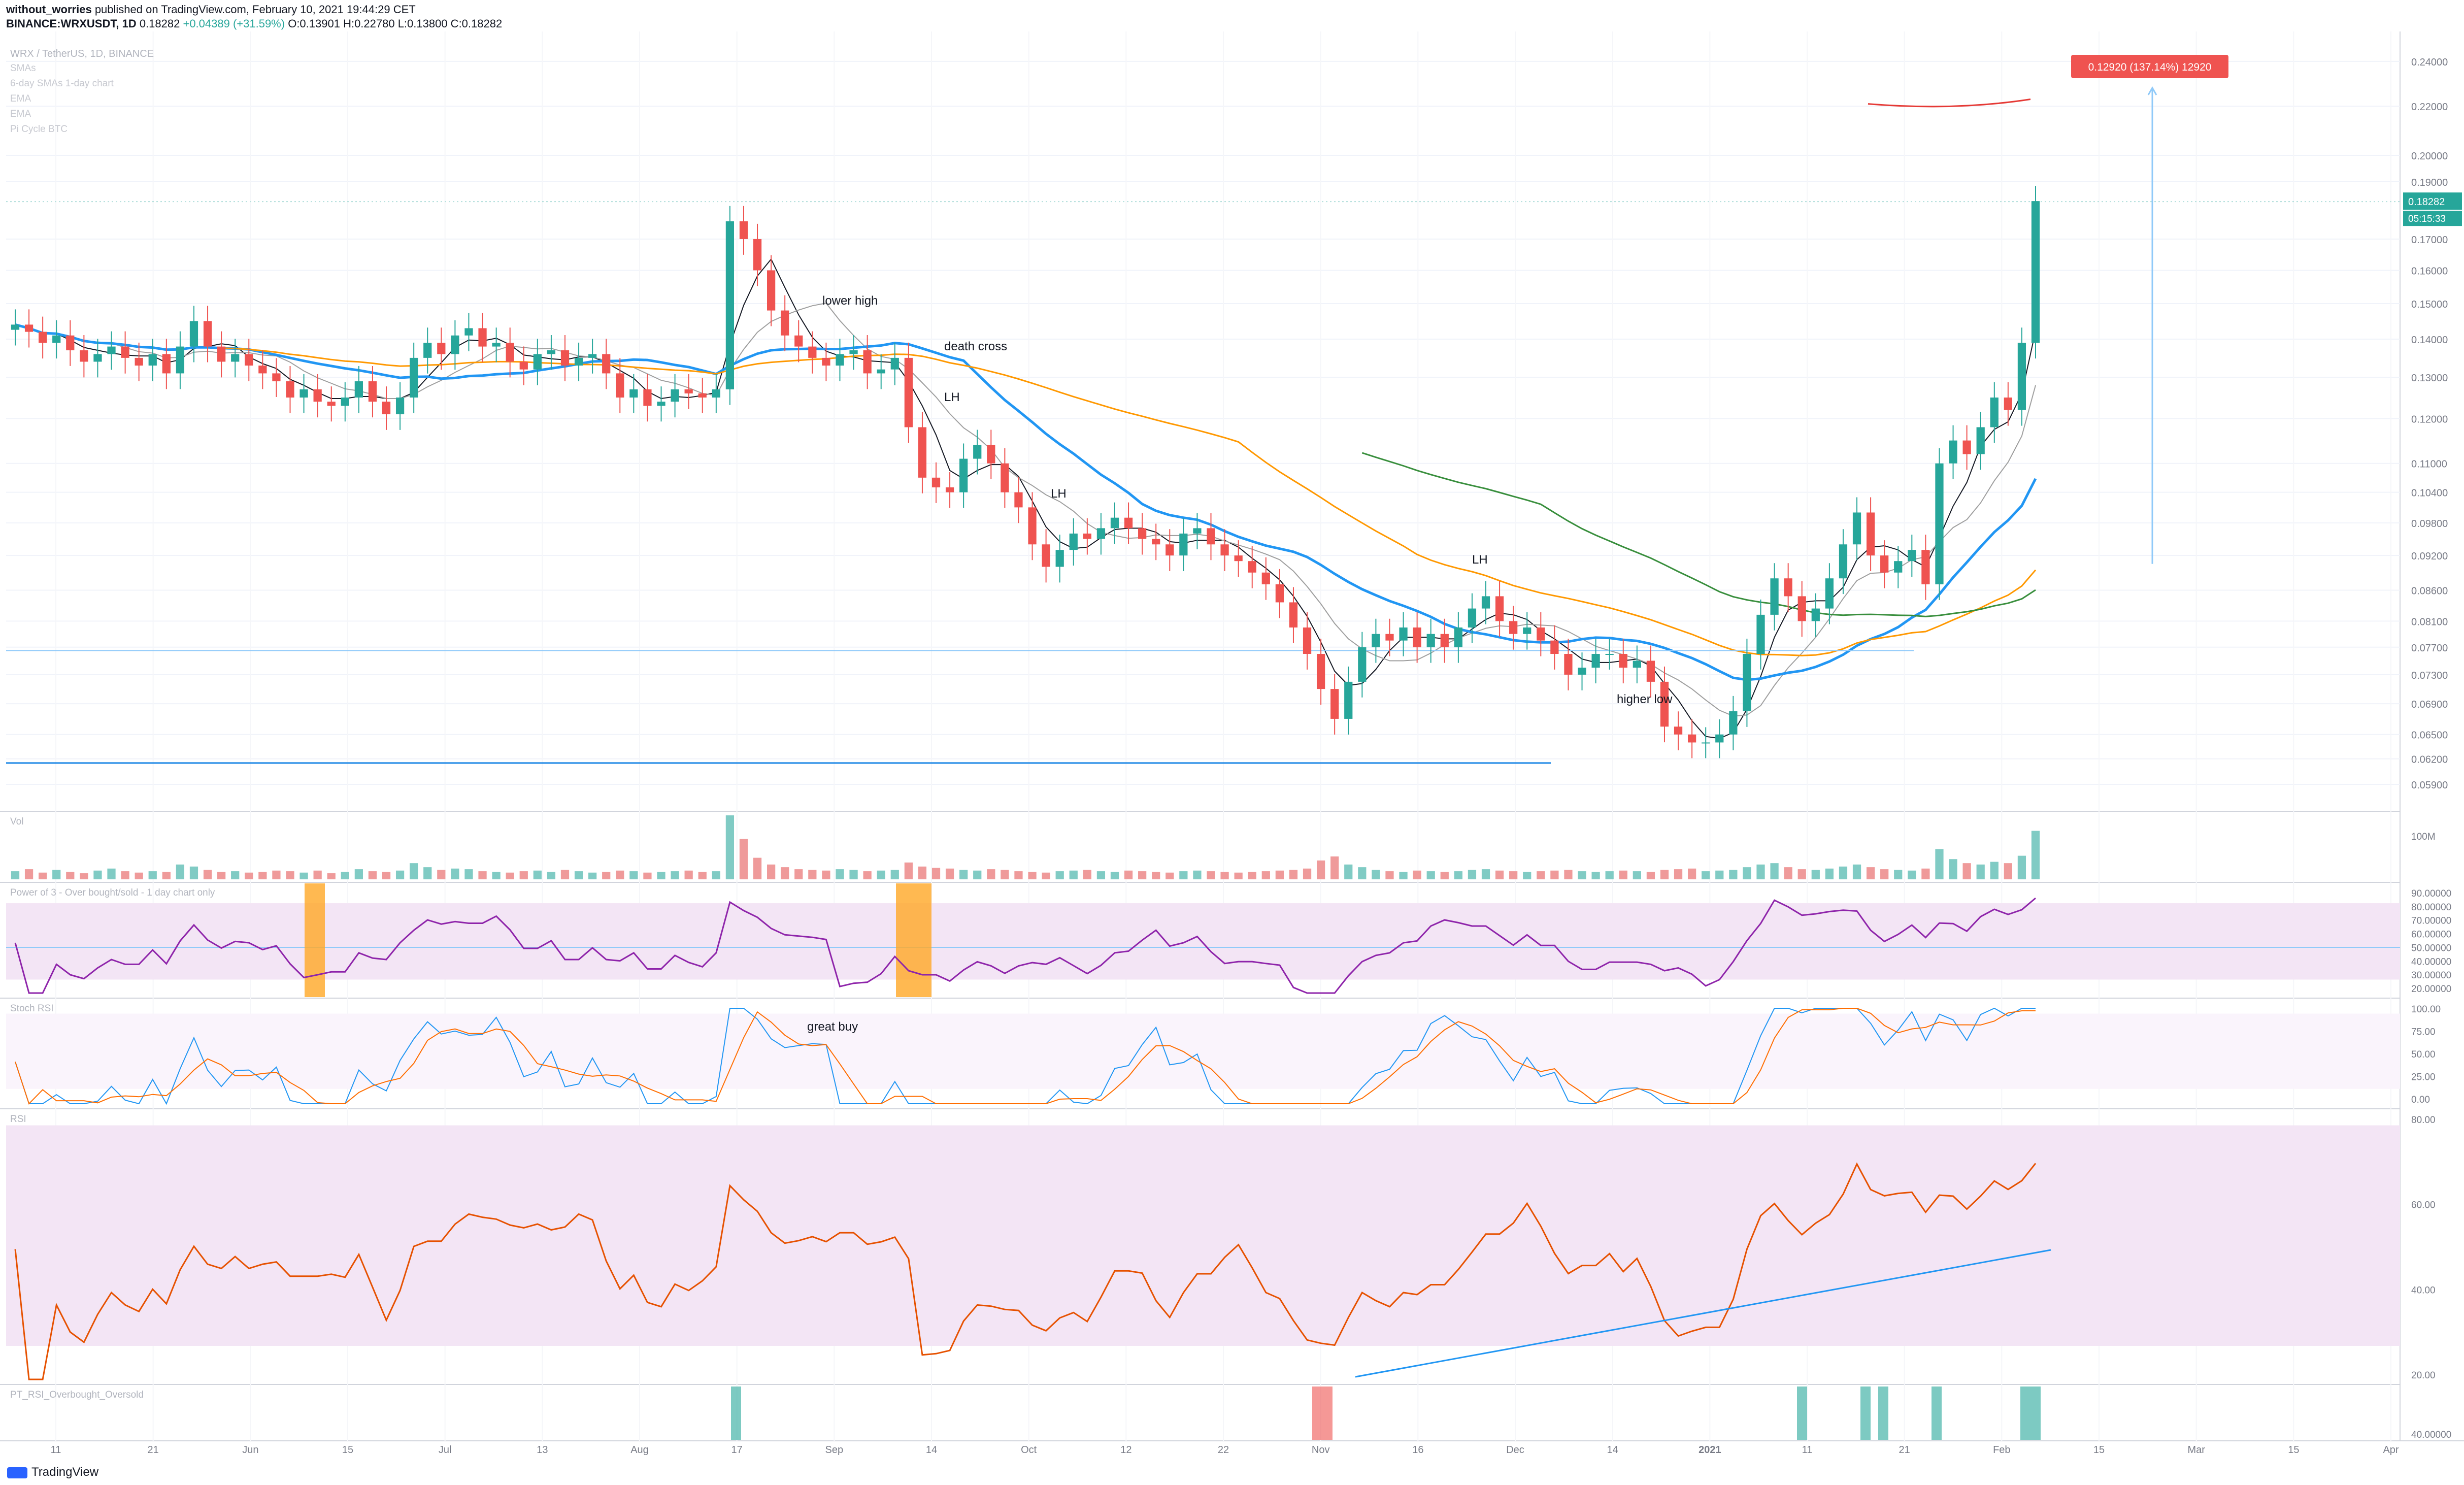 This screenshot has height=1485, width=2464. I want to click on oscillator-title: Stoch RSI, so click(32, 1008).